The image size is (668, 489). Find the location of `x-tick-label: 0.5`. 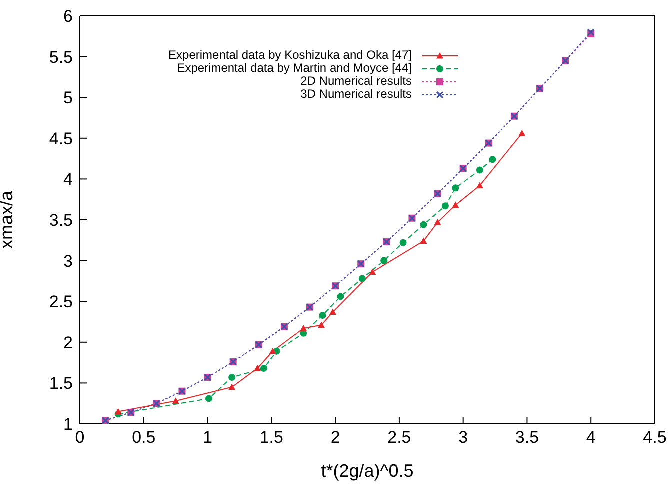

x-tick-label: 0.5 is located at coordinates (144, 438).